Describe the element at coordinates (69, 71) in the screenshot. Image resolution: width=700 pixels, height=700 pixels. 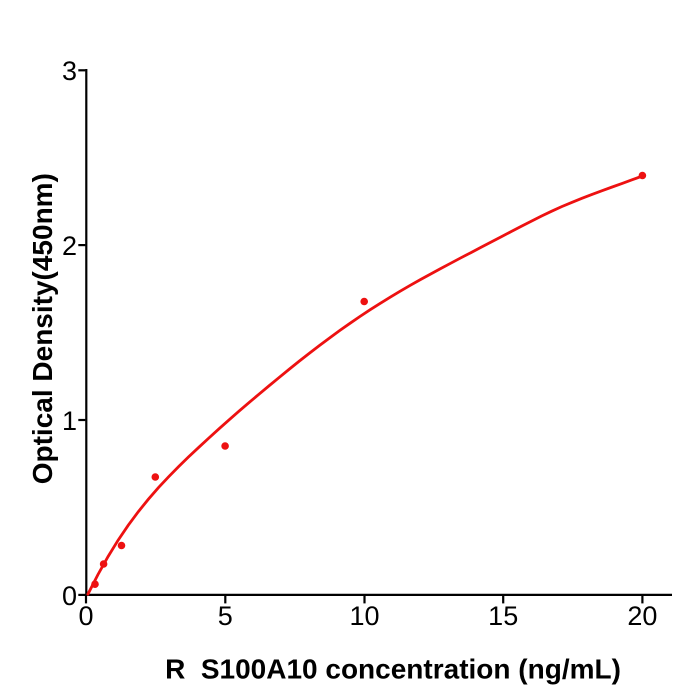
I see `svg-text: 3` at that location.